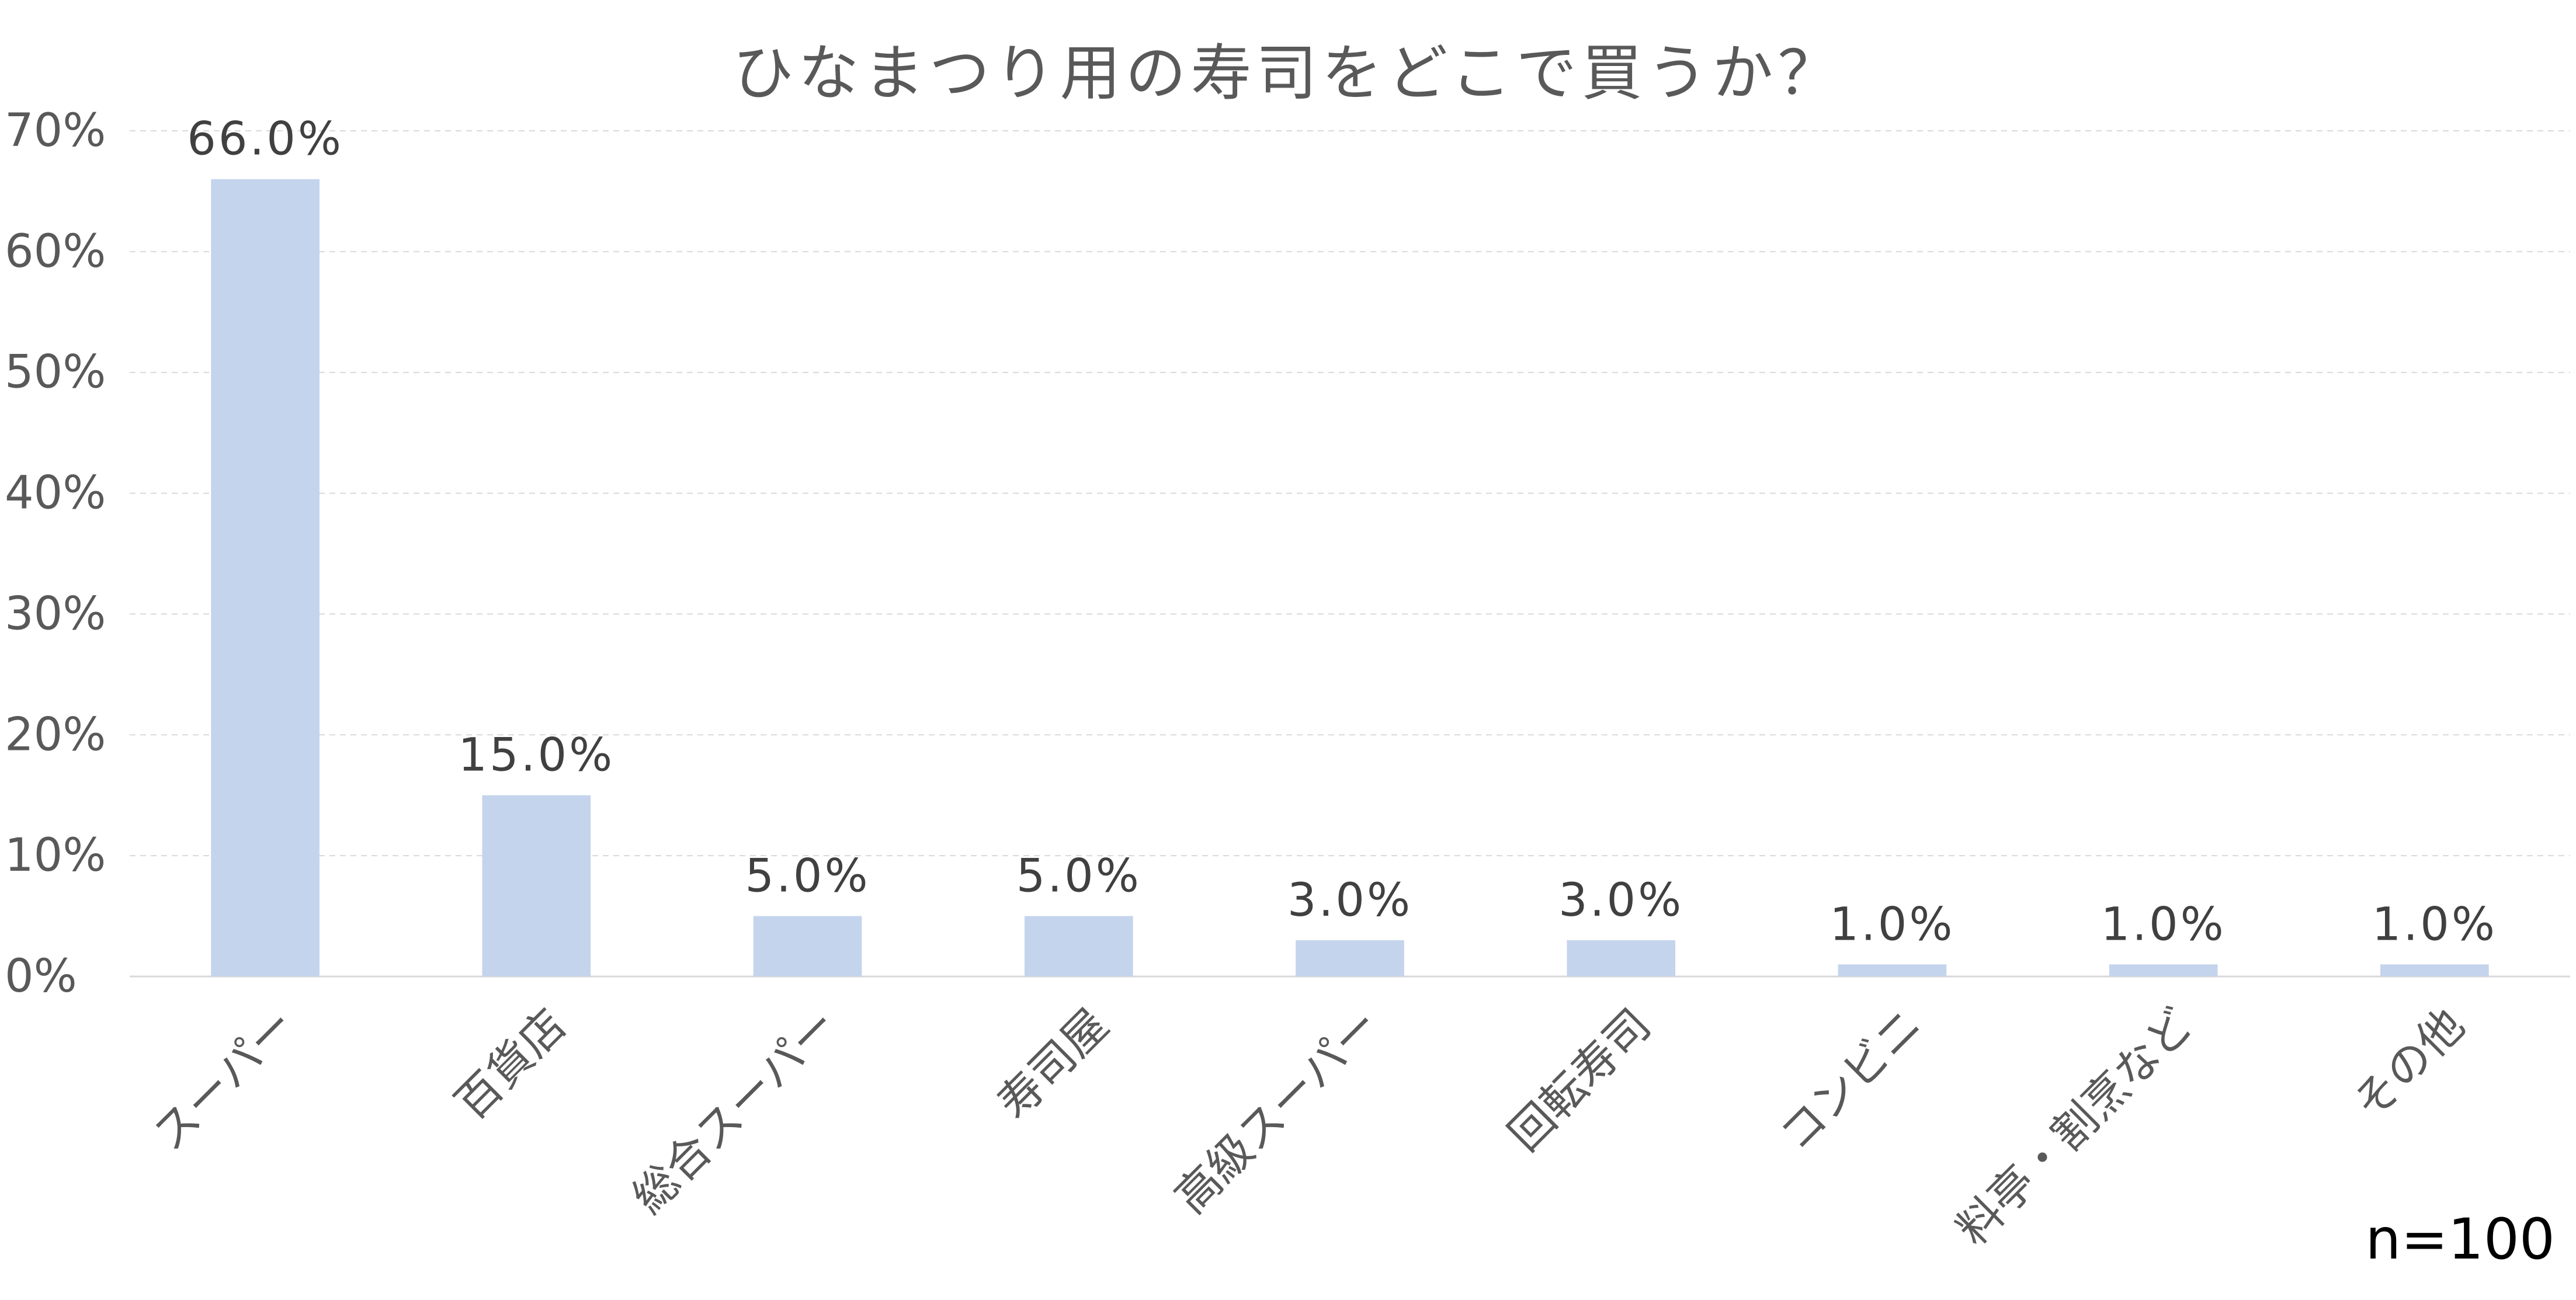 The image size is (2576, 1300). Describe the element at coordinates (55, 554) in the screenshot. I see `y-axis: 0% 10% 20% 30% 40% 50% 60% 70%` at that location.